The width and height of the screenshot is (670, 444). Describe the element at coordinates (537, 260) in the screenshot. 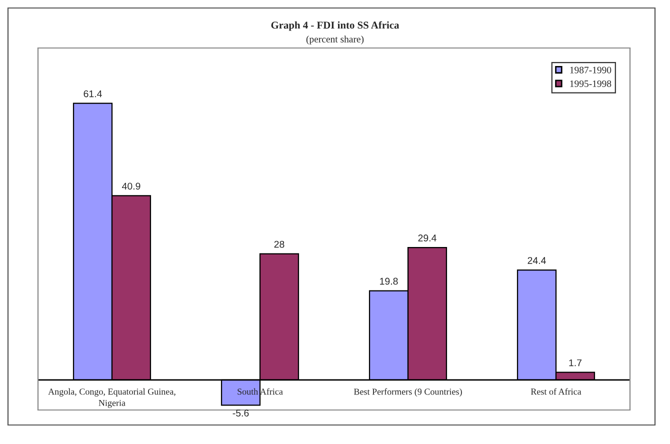

I see `data-label: 24.4` at that location.